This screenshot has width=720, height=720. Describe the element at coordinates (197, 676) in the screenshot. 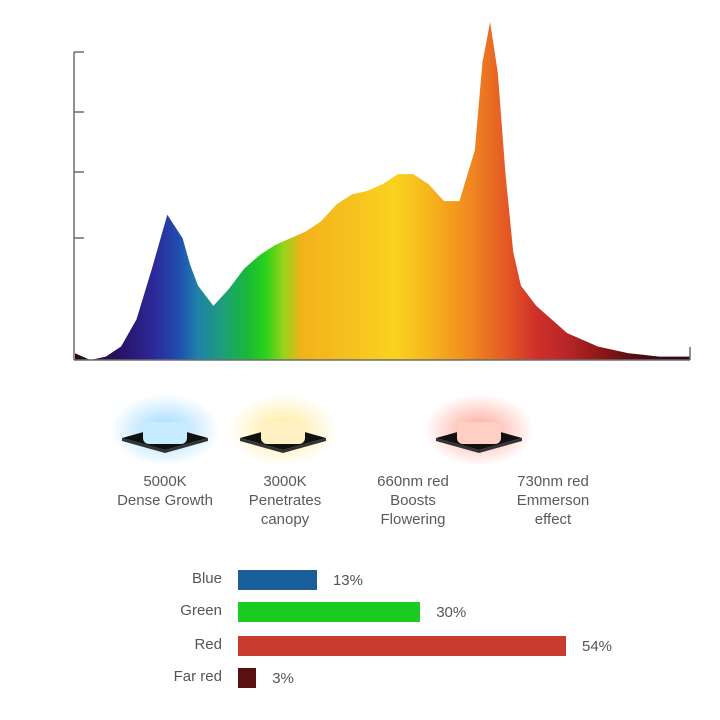

I see `bar-label: Far red` at that location.